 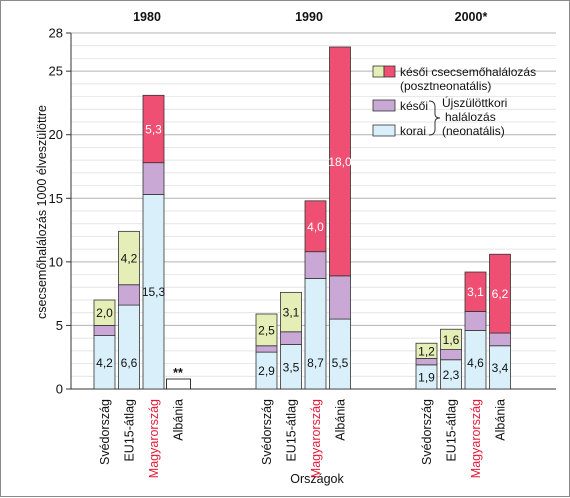 I want to click on bar-value-label: 3,4, so click(x=500, y=368).